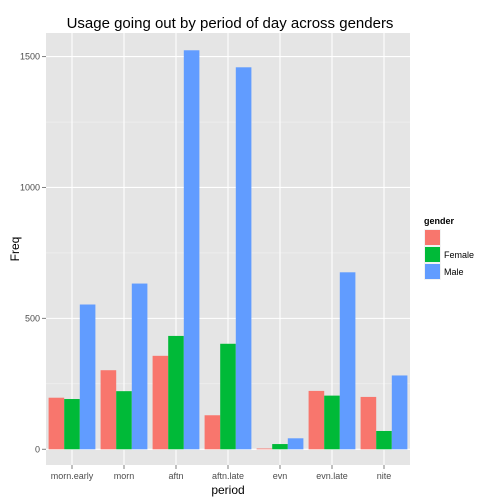 The width and height of the screenshot is (504, 504). Describe the element at coordinates (30, 57) in the screenshot. I see `y-tick-label: 1500` at that location.